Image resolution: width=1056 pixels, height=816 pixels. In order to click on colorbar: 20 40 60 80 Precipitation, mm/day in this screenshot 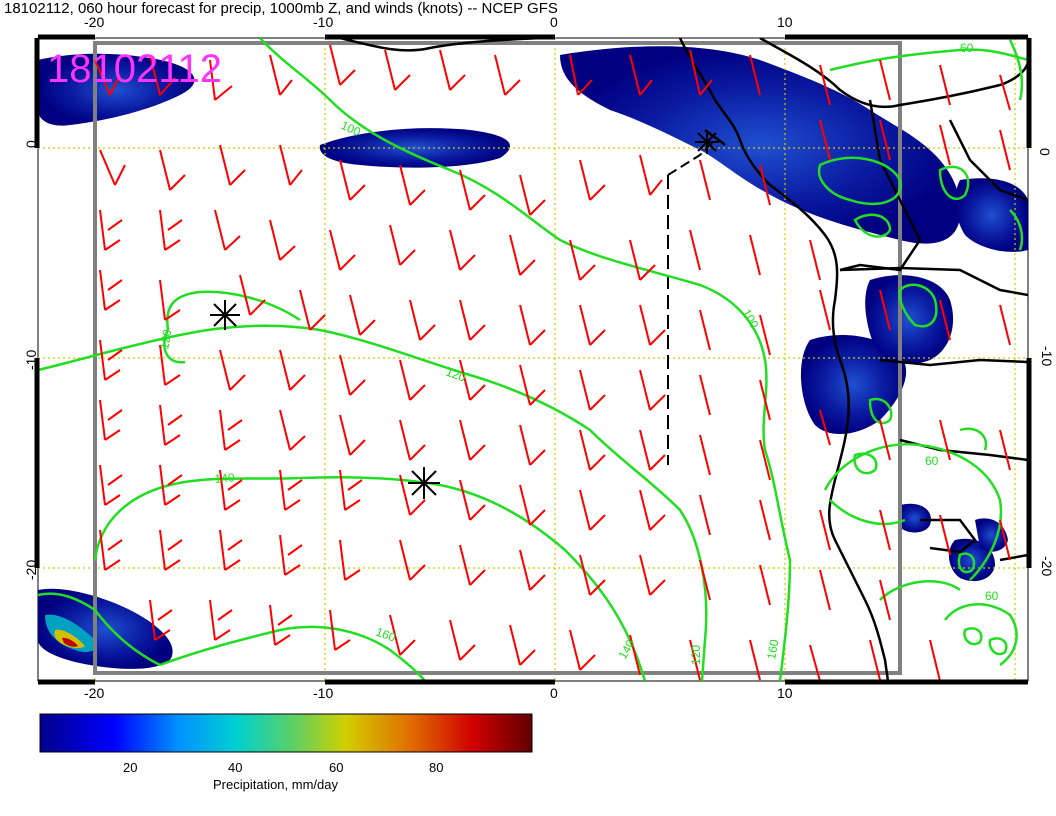, I will do `click(286, 752)`.